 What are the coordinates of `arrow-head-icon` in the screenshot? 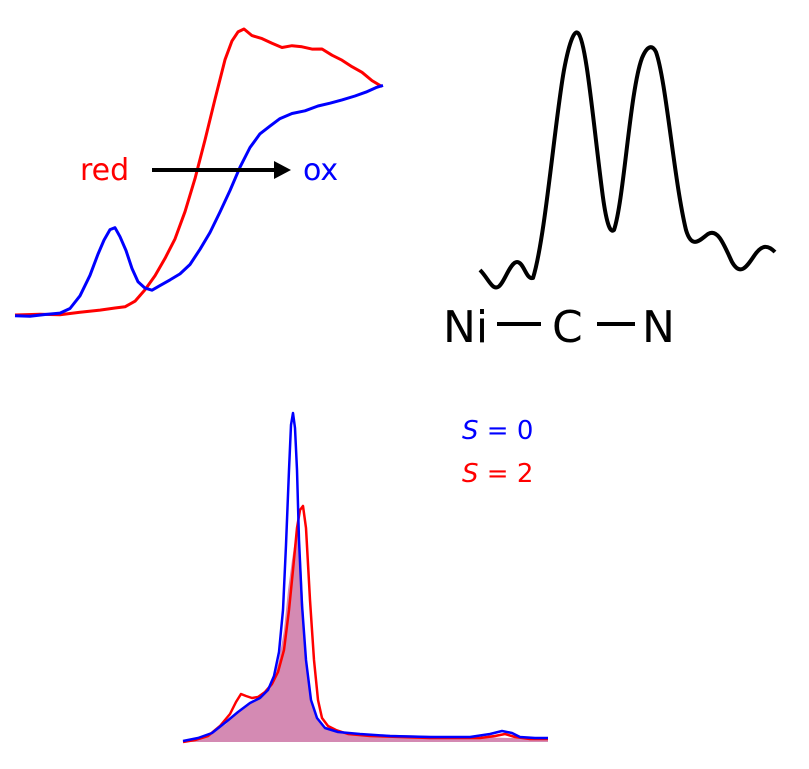 It's located at (282, 170).